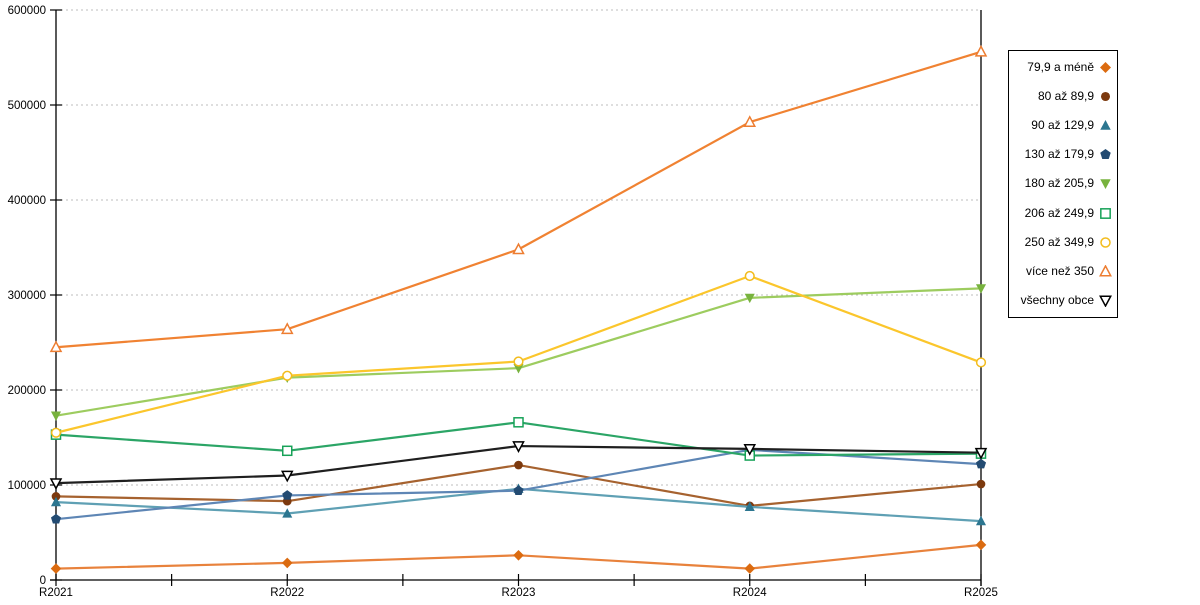 Image resolution: width=1200 pixels, height=605 pixels. I want to click on legend-label: 79,9 a méně, so click(1060, 67).